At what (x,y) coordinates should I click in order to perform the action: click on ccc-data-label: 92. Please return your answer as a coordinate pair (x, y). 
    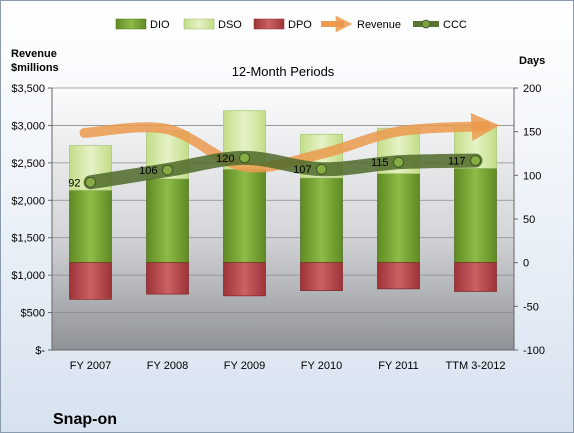
    Looking at the image, I should click on (74, 183).